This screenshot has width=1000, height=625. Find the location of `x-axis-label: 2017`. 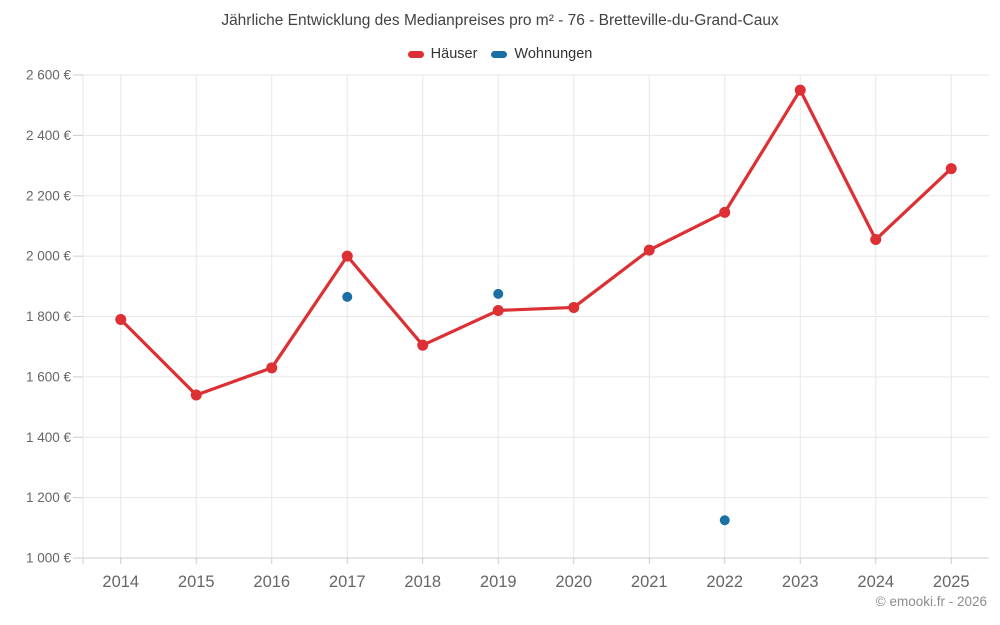

x-axis-label: 2017 is located at coordinates (347, 582).